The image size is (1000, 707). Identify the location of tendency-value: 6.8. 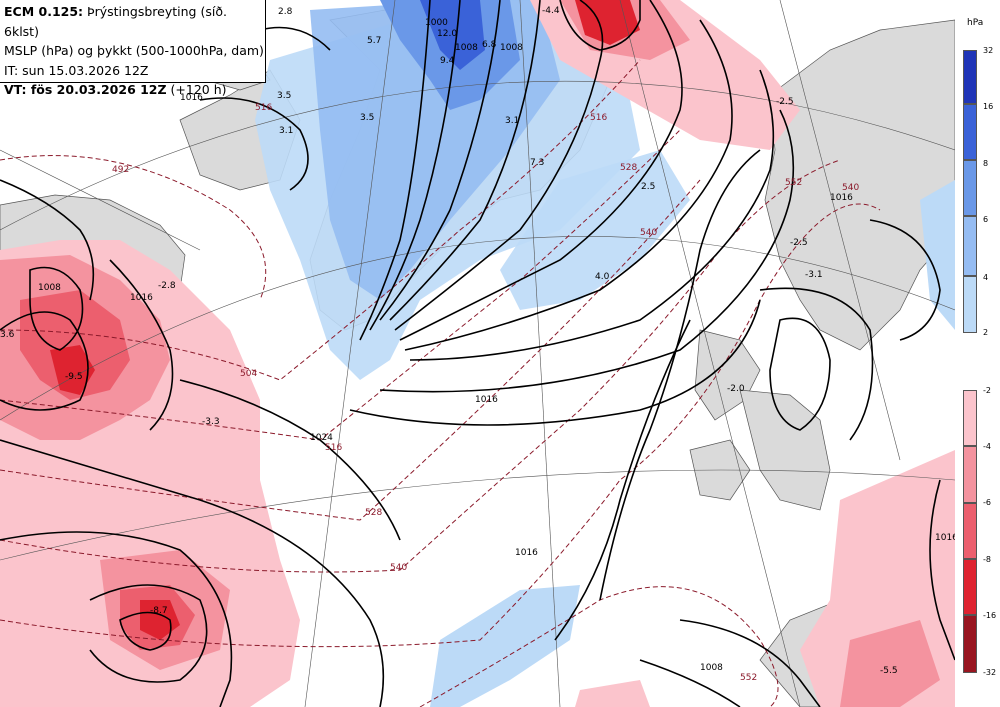
(489, 45).